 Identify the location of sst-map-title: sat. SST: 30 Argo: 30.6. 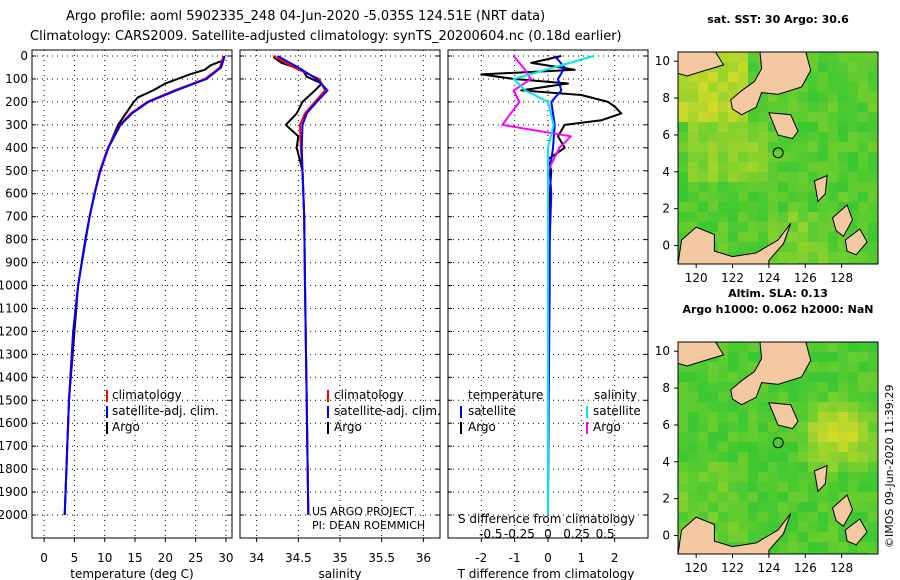
(778, 19).